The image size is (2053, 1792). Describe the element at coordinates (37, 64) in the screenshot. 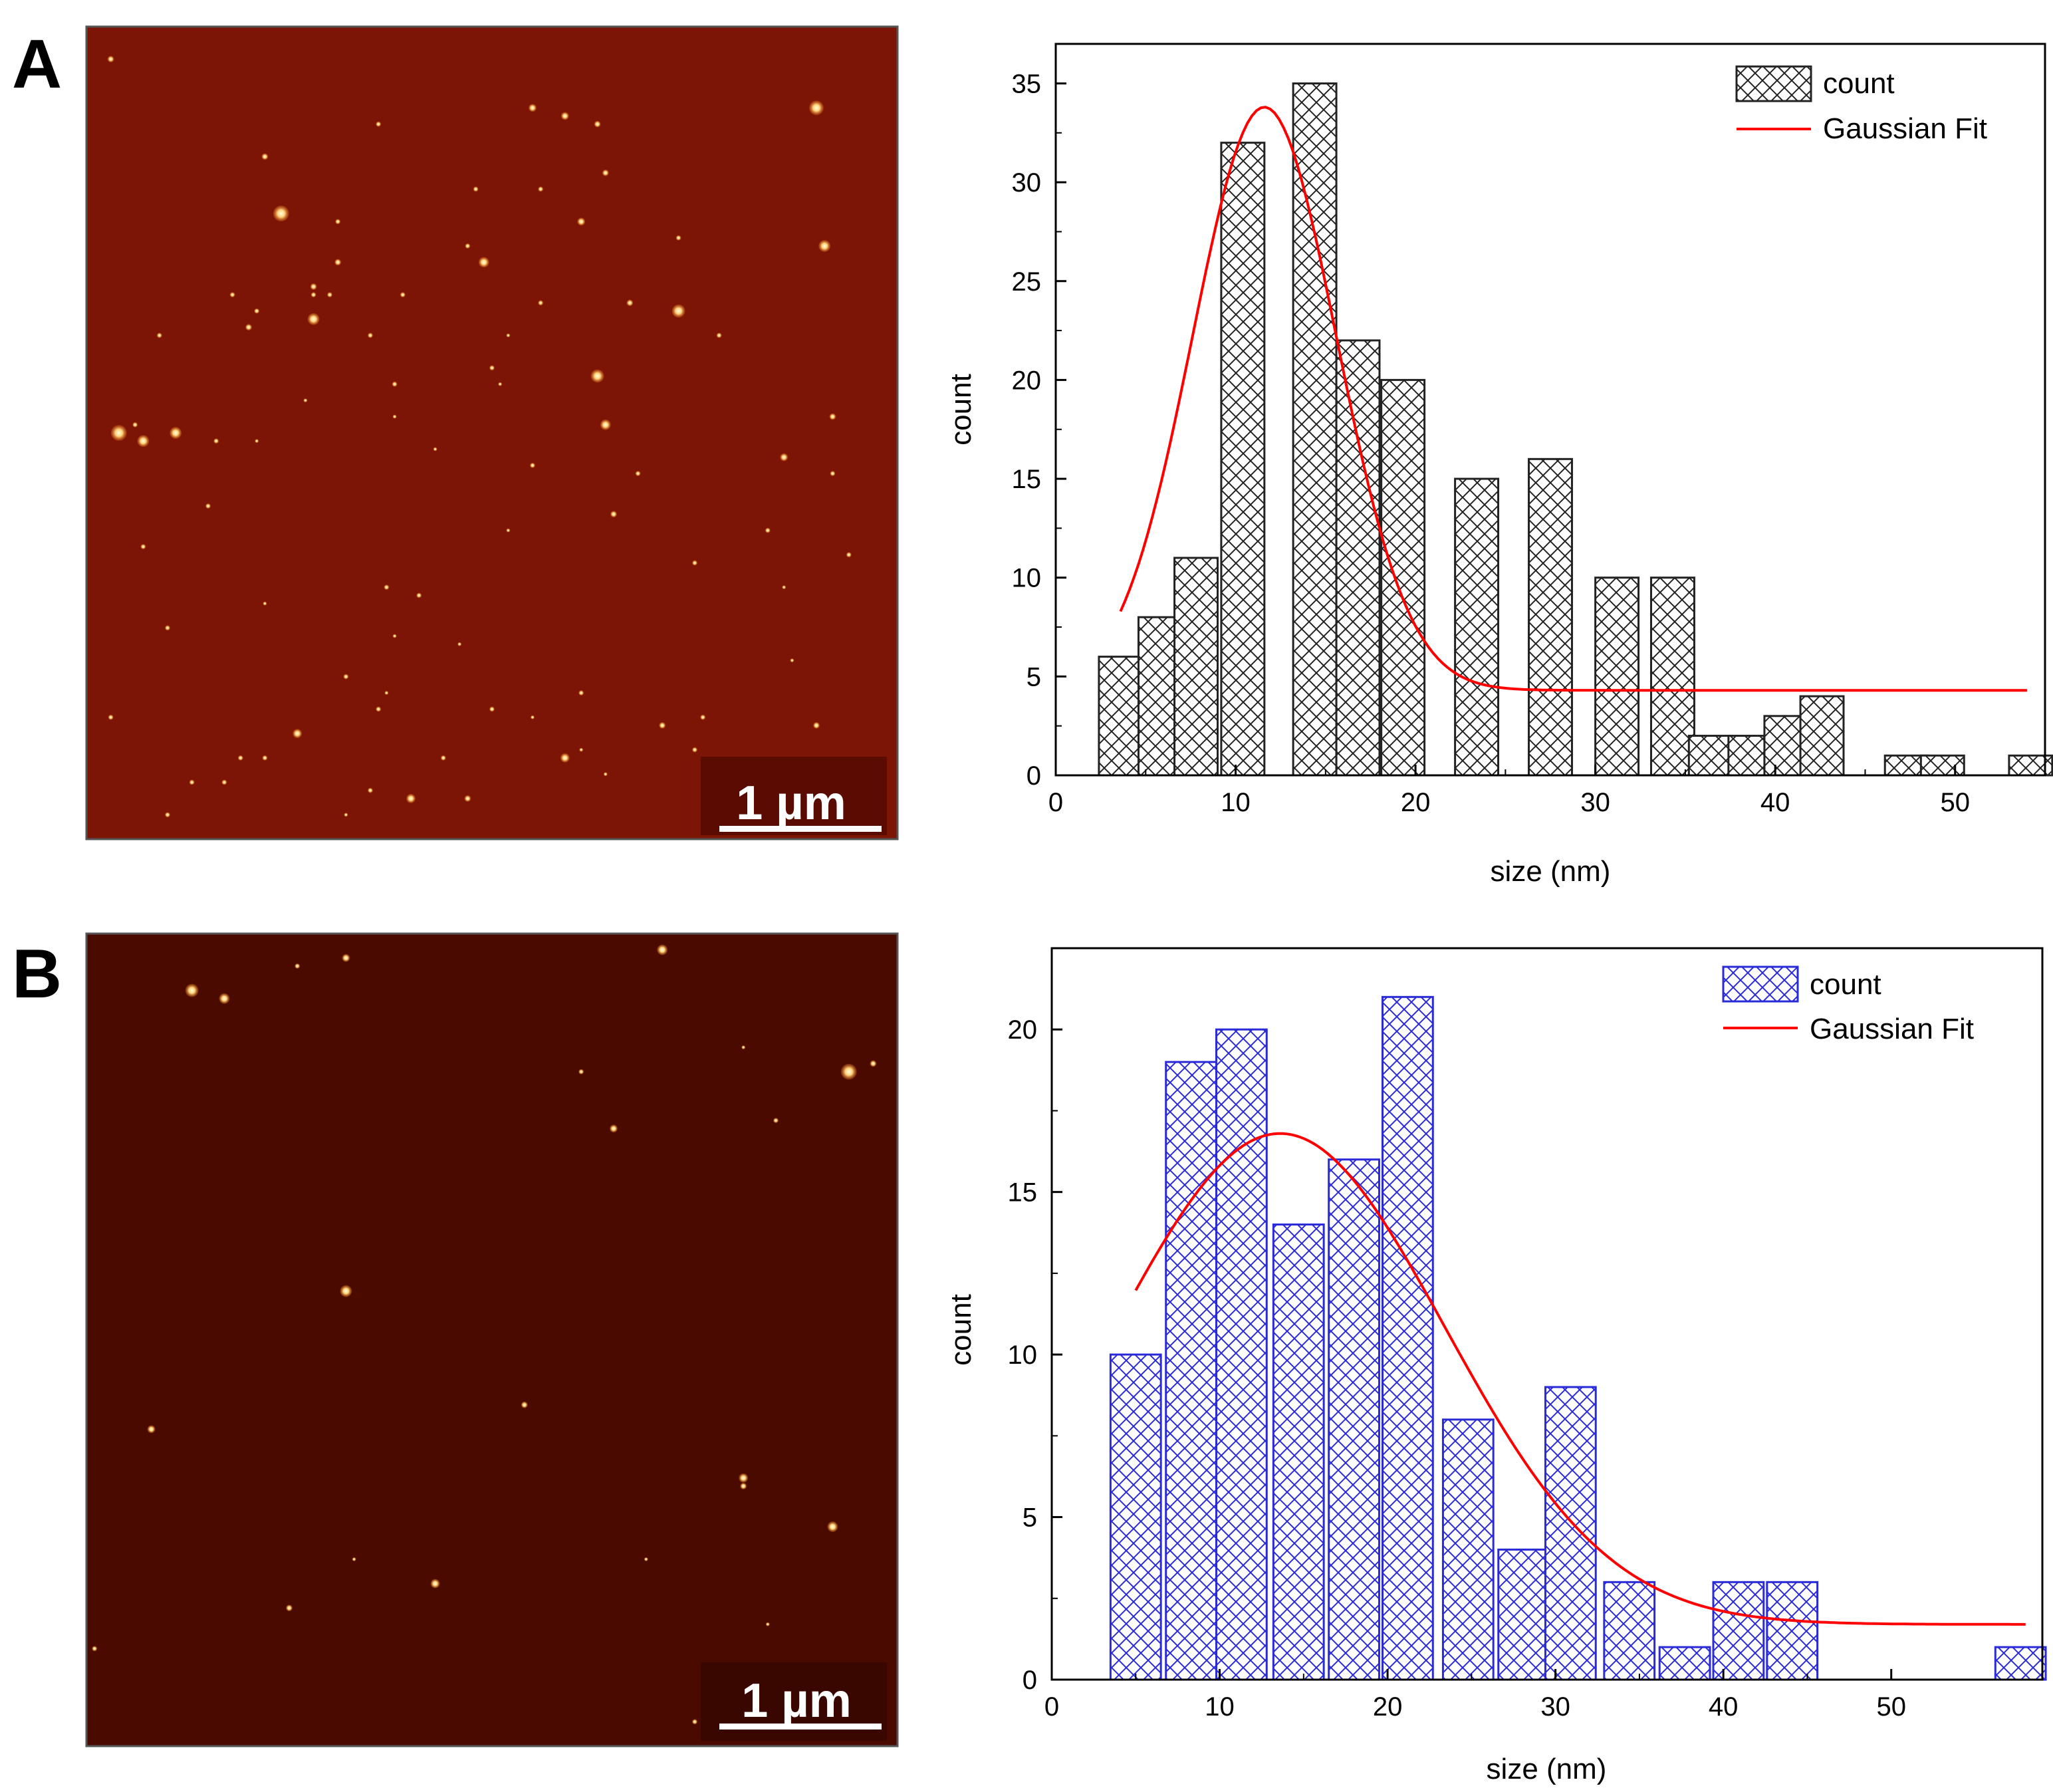

I see `panel-label-a: A` at that location.